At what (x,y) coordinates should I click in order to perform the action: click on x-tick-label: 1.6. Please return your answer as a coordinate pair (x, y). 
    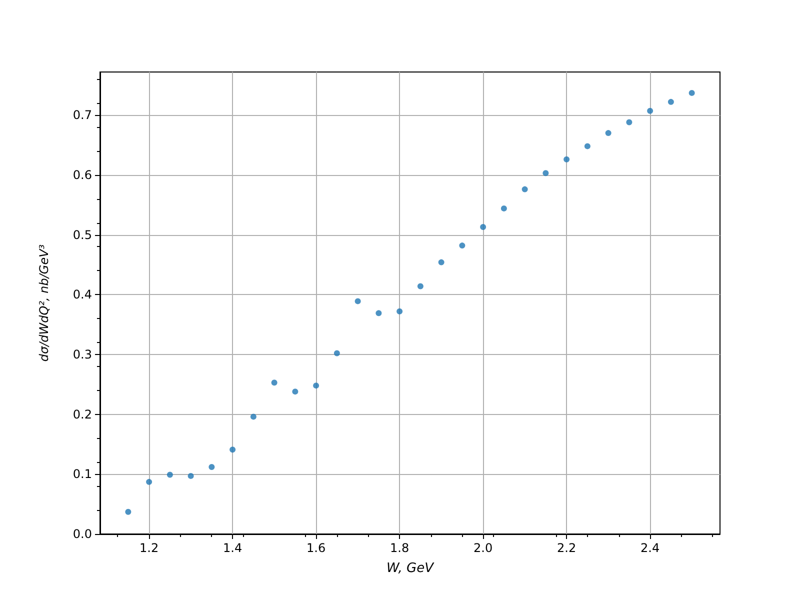
    Looking at the image, I should click on (316, 548).